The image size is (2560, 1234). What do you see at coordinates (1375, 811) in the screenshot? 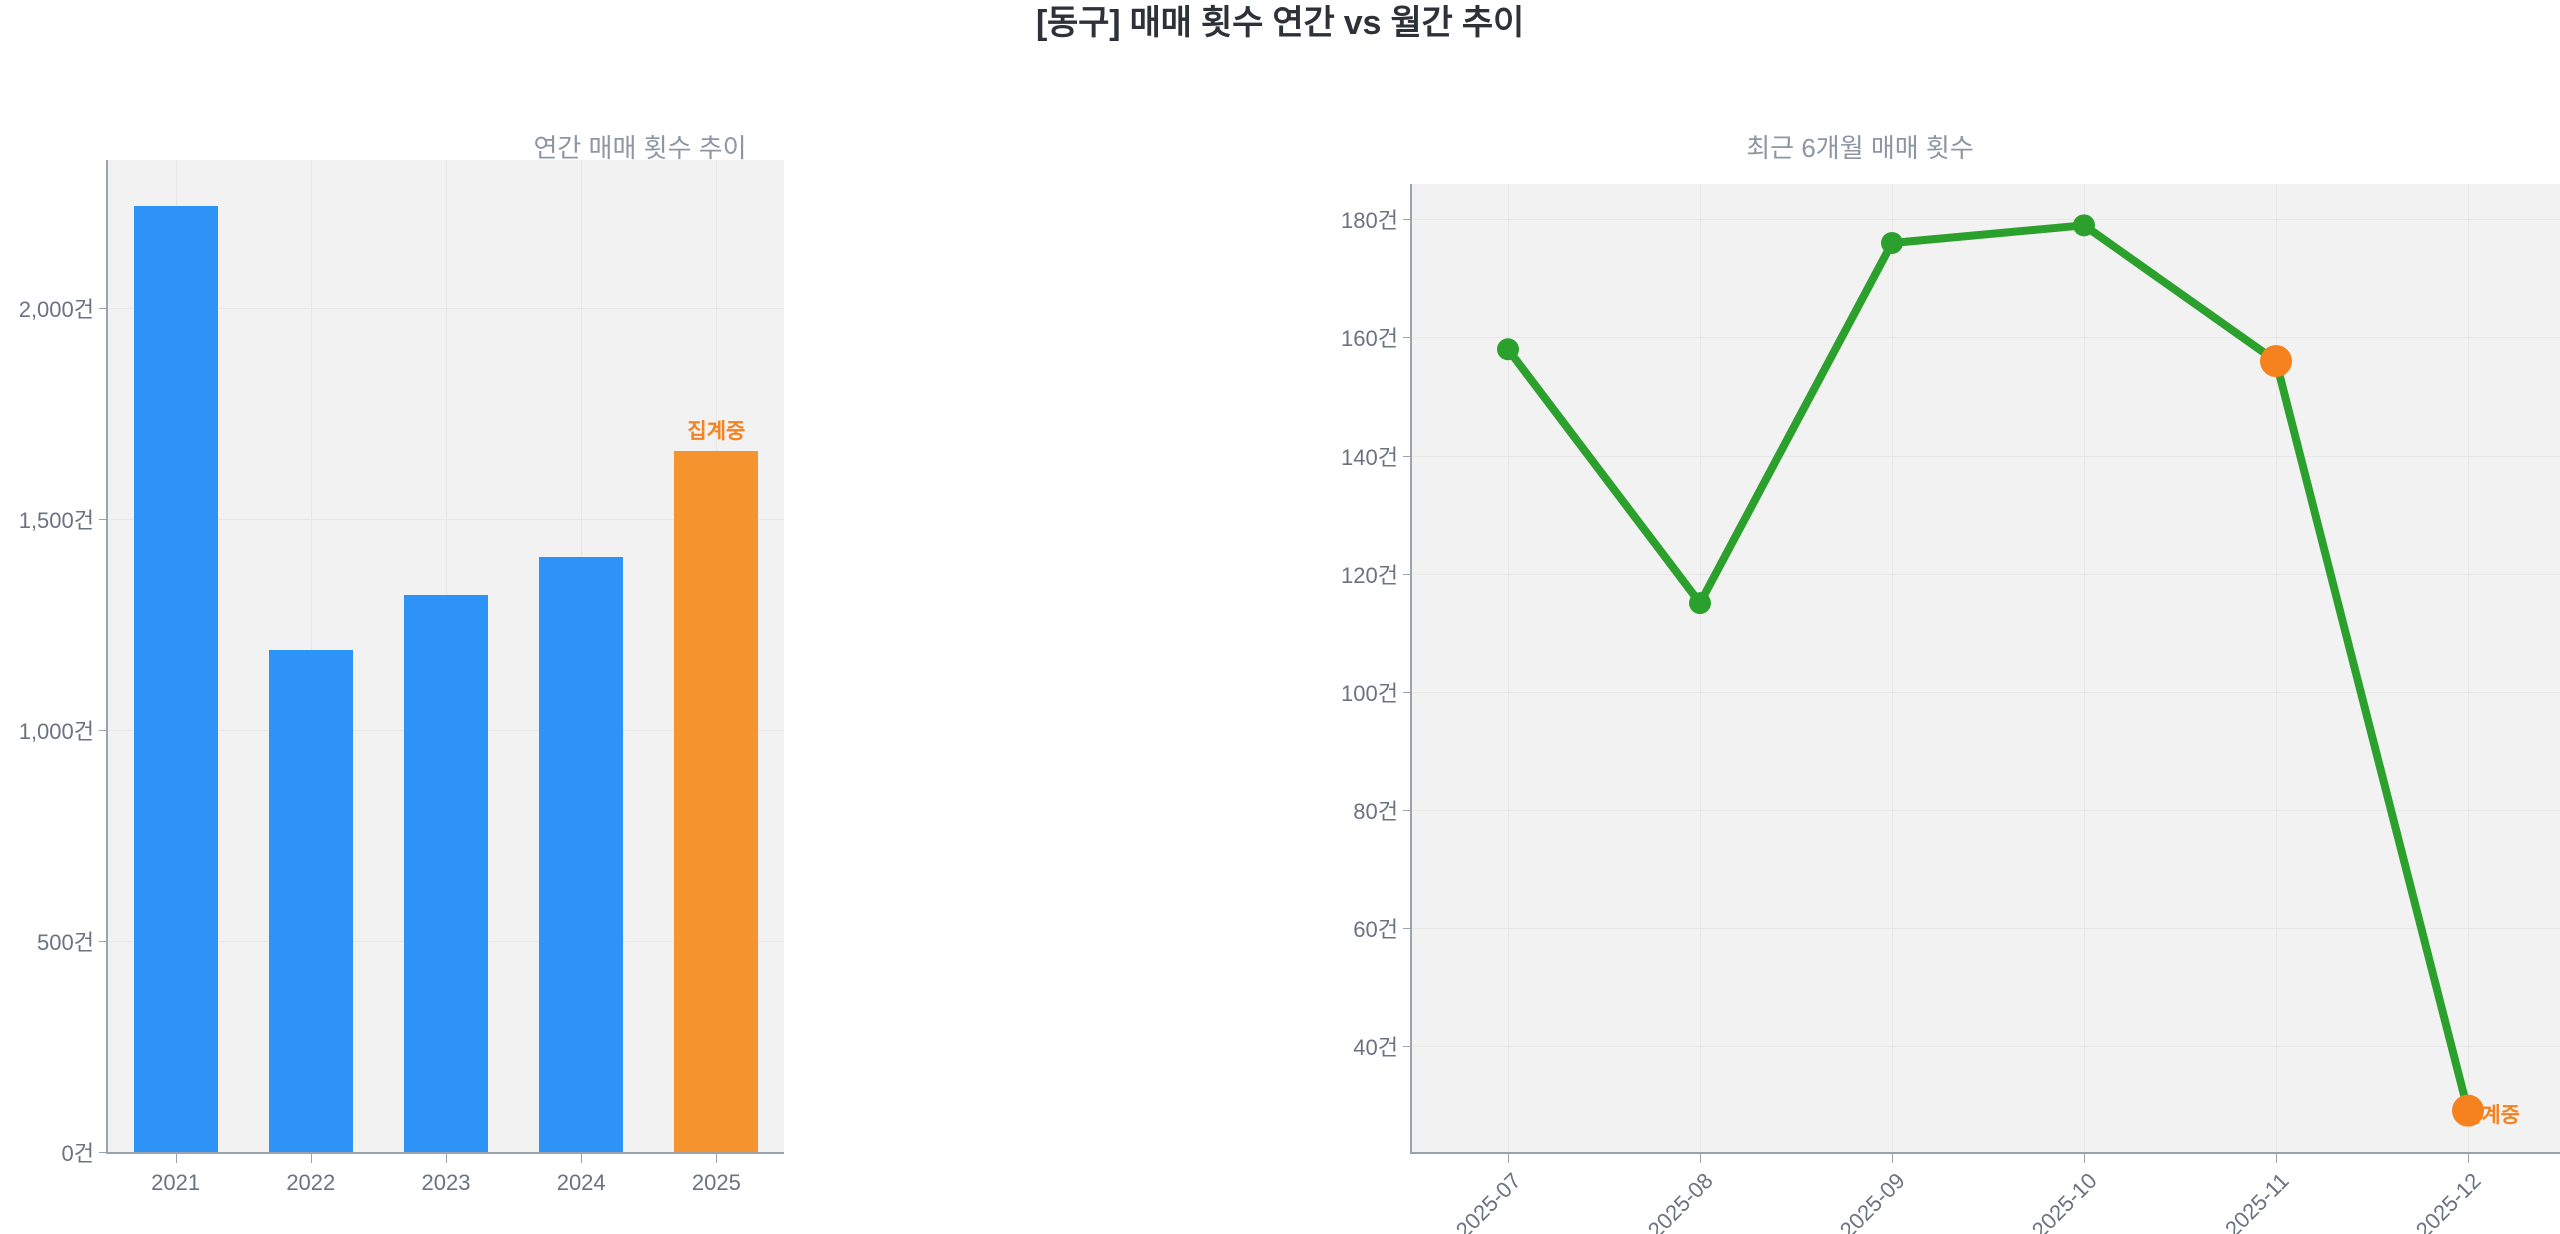
I see `y-tick-label-monthly: 80건` at bounding box center [1375, 811].